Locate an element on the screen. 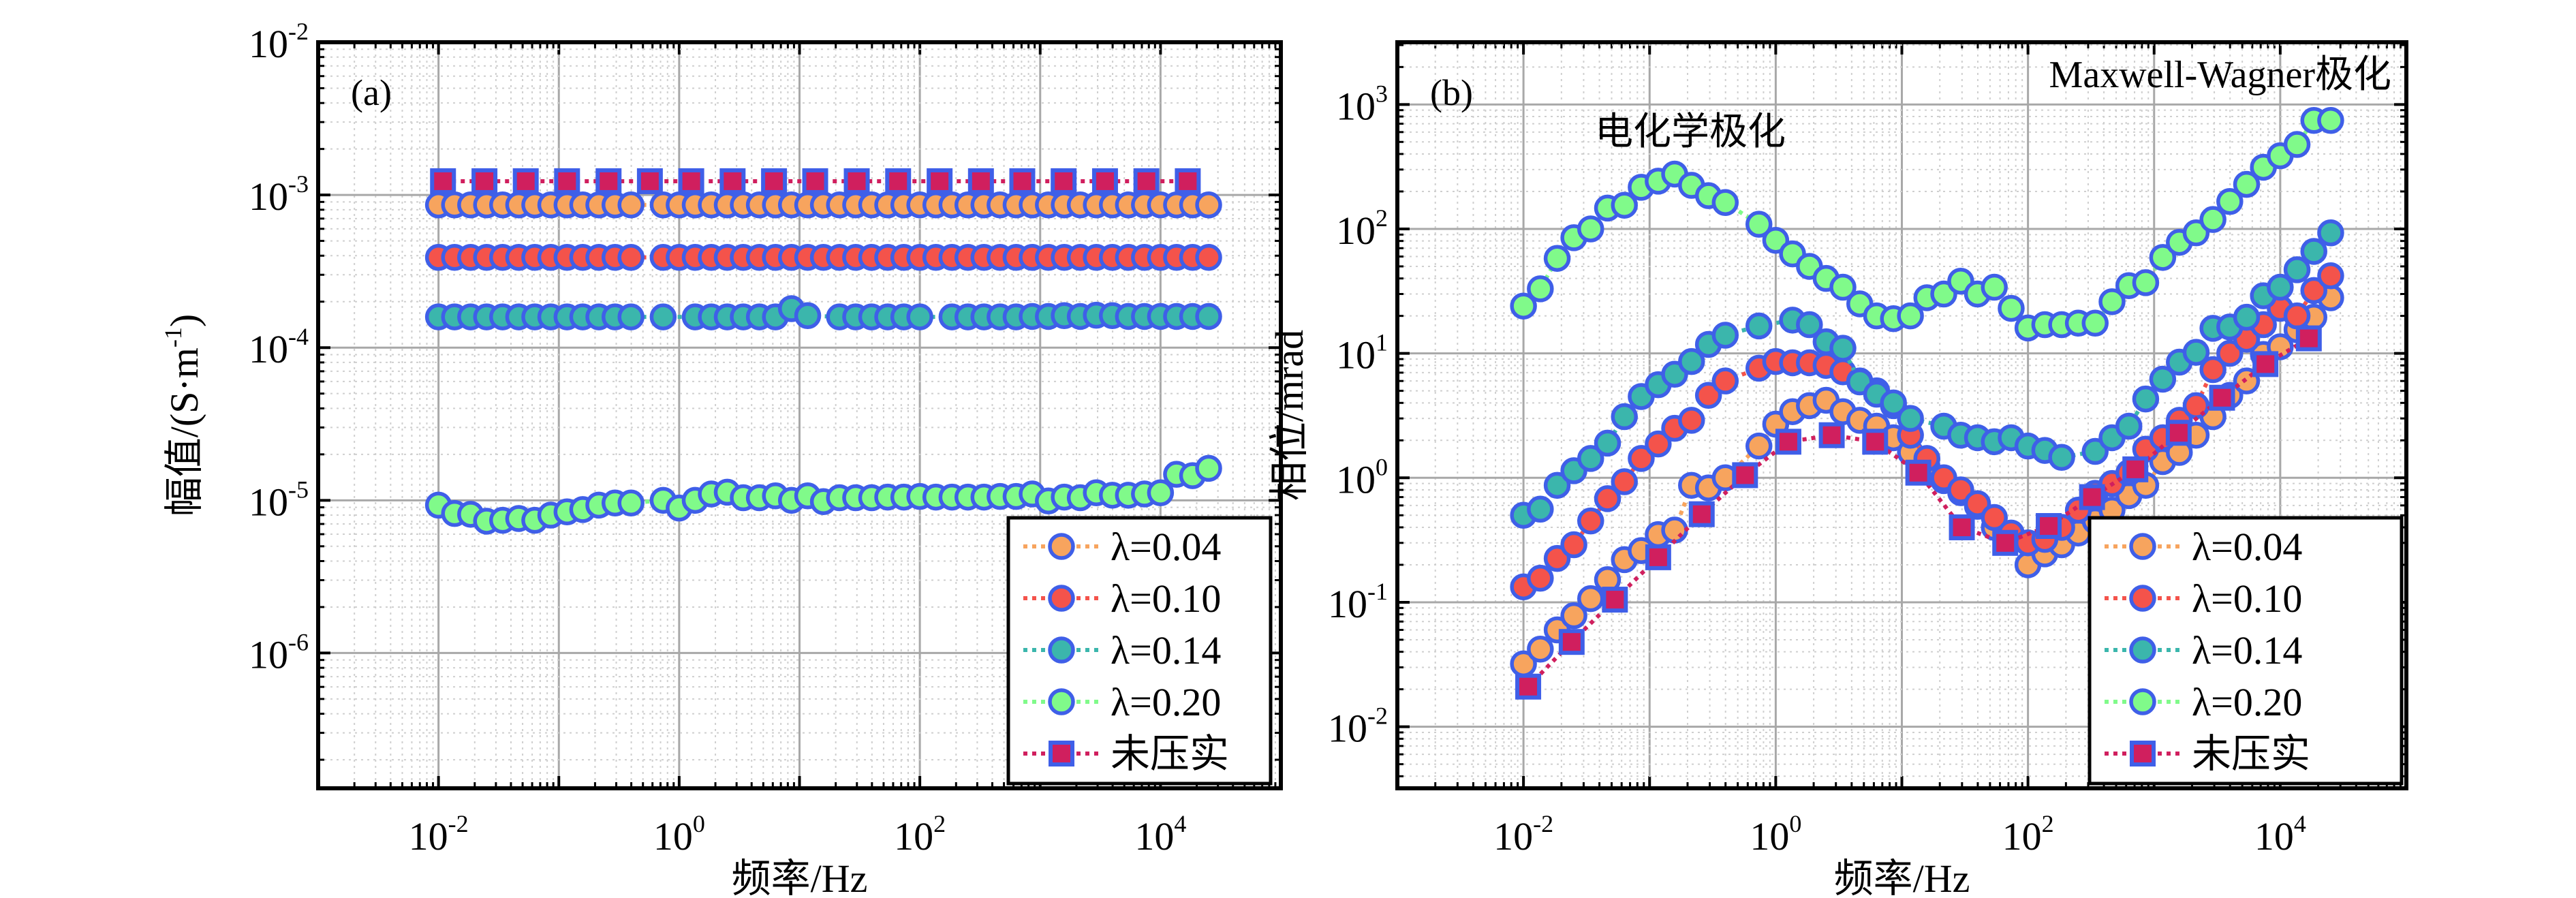  legend-item: λ=0.10 is located at coordinates (2203, 598).